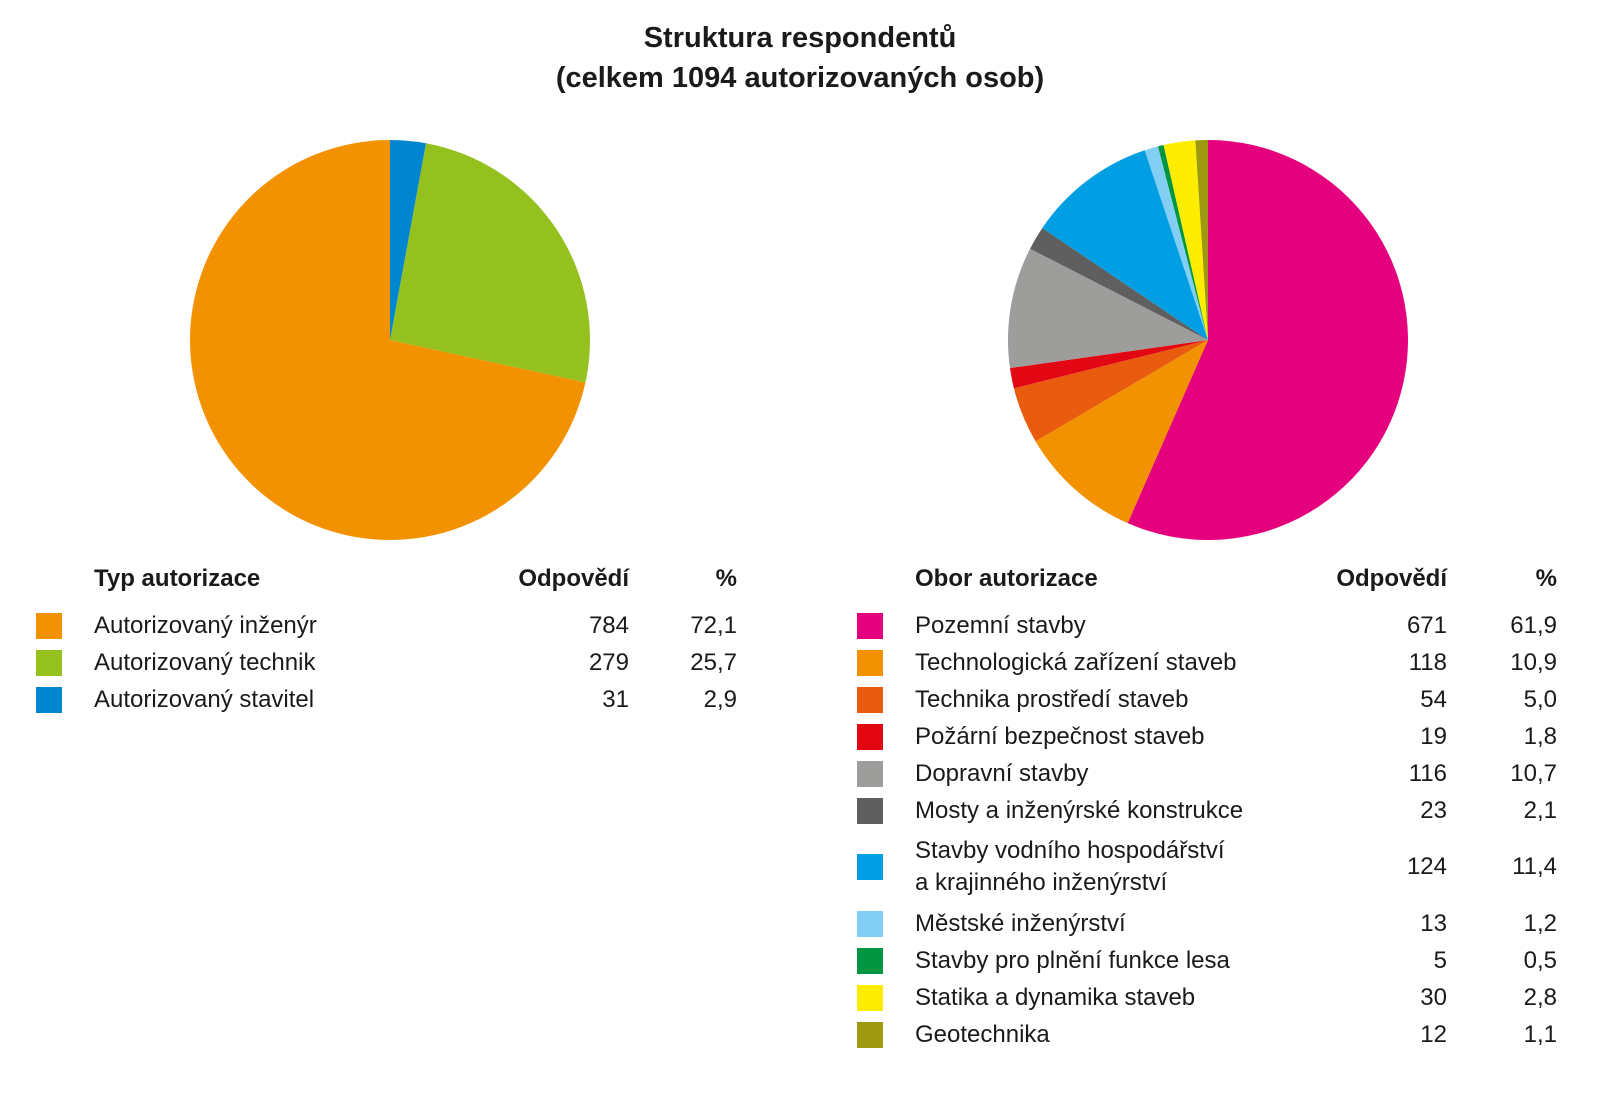 The height and width of the screenshot is (1100, 1600). Describe the element at coordinates (177, 578) in the screenshot. I see `header-category: Typ autorizace` at that location.